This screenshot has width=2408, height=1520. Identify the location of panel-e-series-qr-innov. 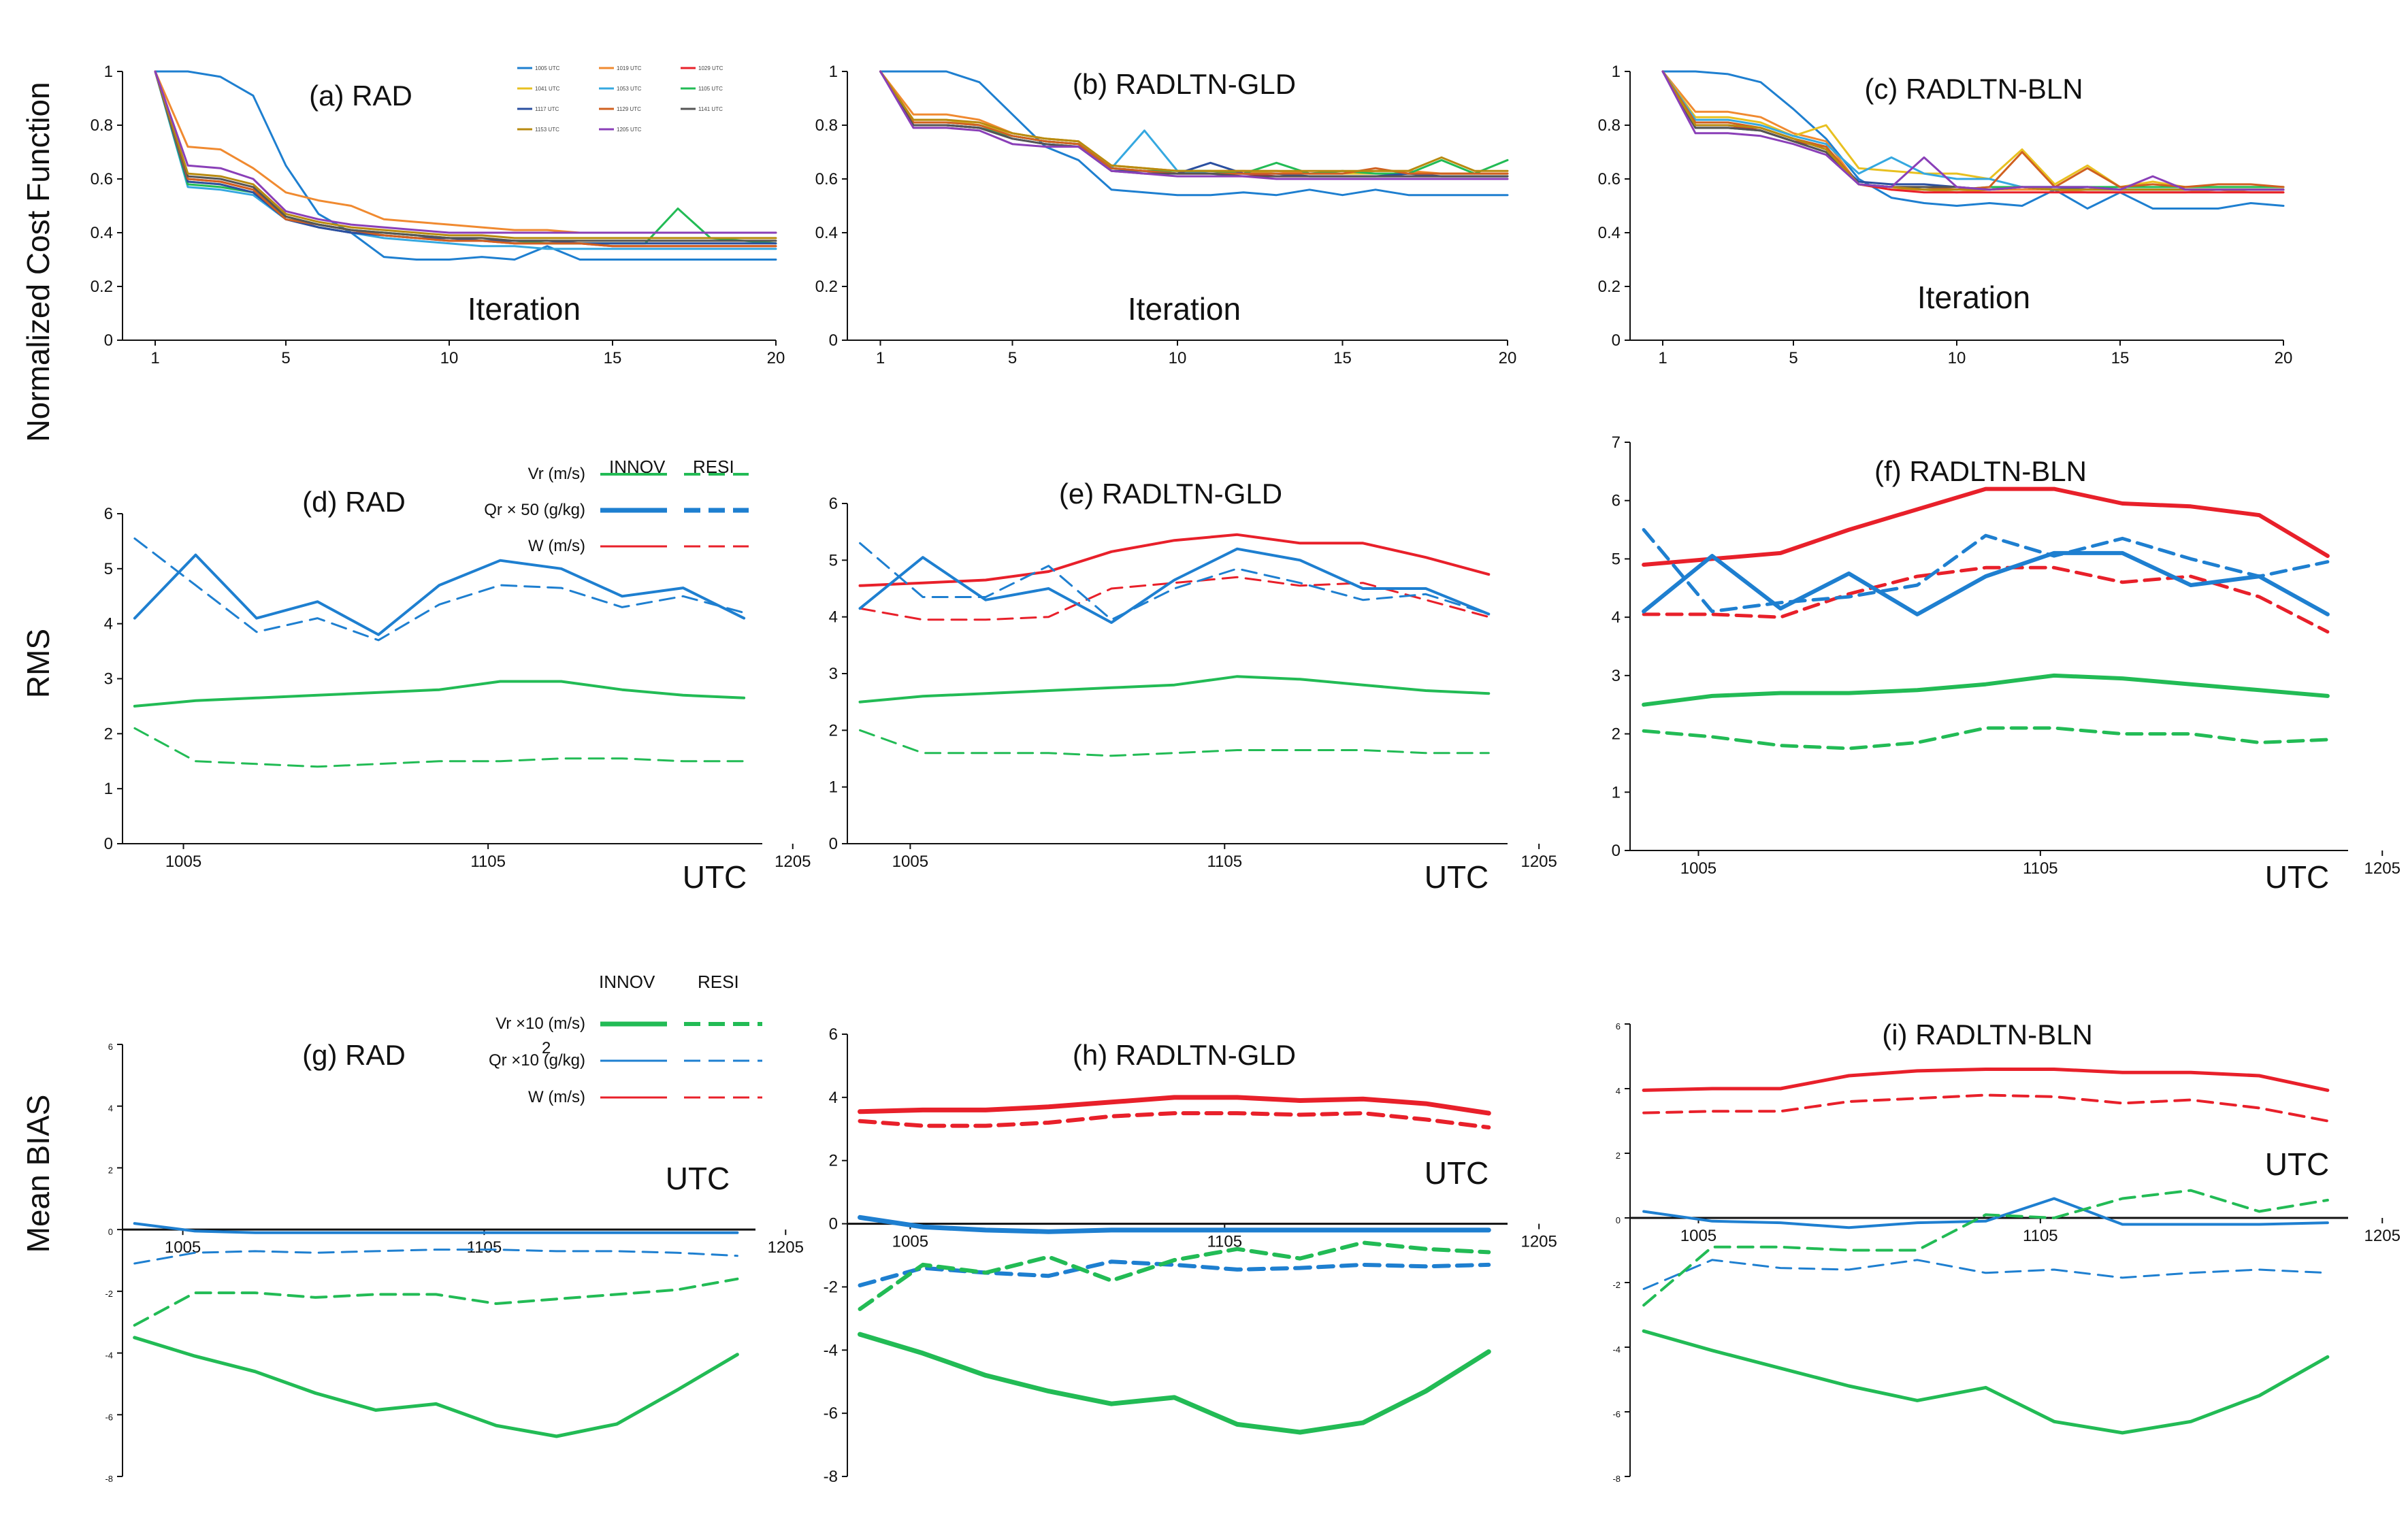
(1174, 585).